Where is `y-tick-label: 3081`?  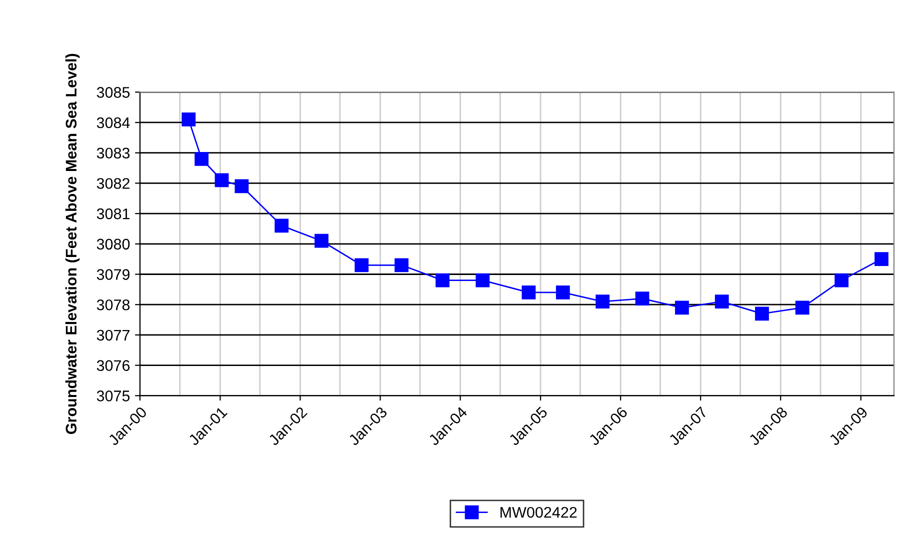
y-tick-label: 3081 is located at coordinates (113, 214).